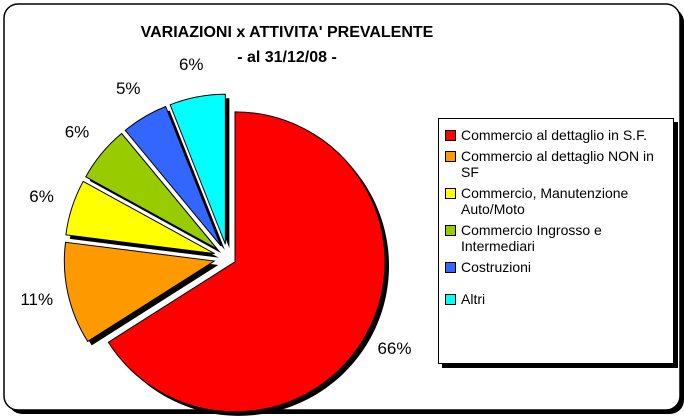 This screenshot has height=418, width=684. I want to click on legend-label: Commercio al dettaglio in S.F., so click(554, 135).